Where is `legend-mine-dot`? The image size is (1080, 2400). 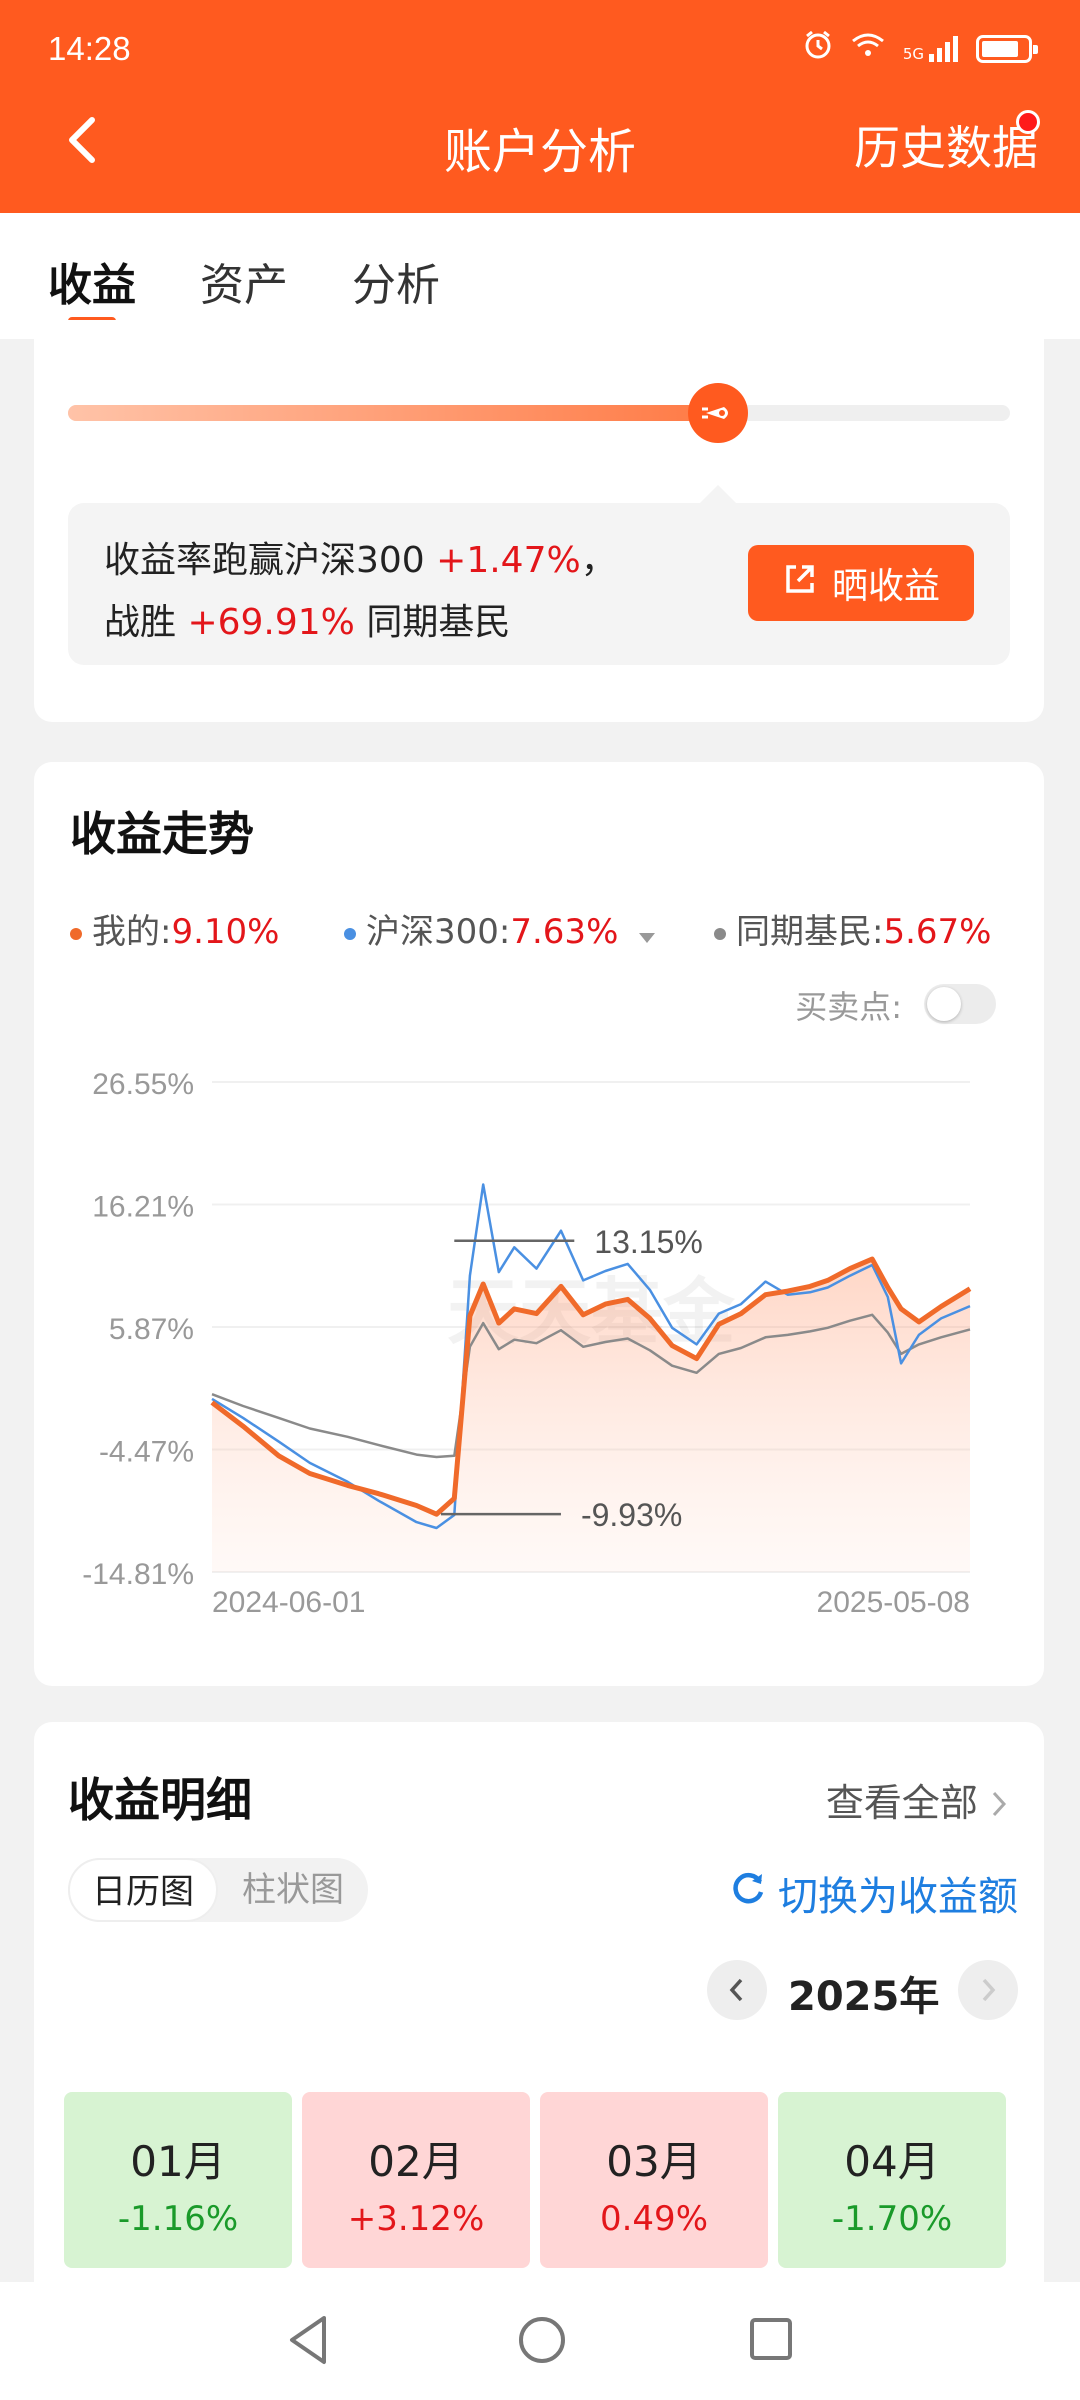 legend-mine-dot is located at coordinates (76, 933).